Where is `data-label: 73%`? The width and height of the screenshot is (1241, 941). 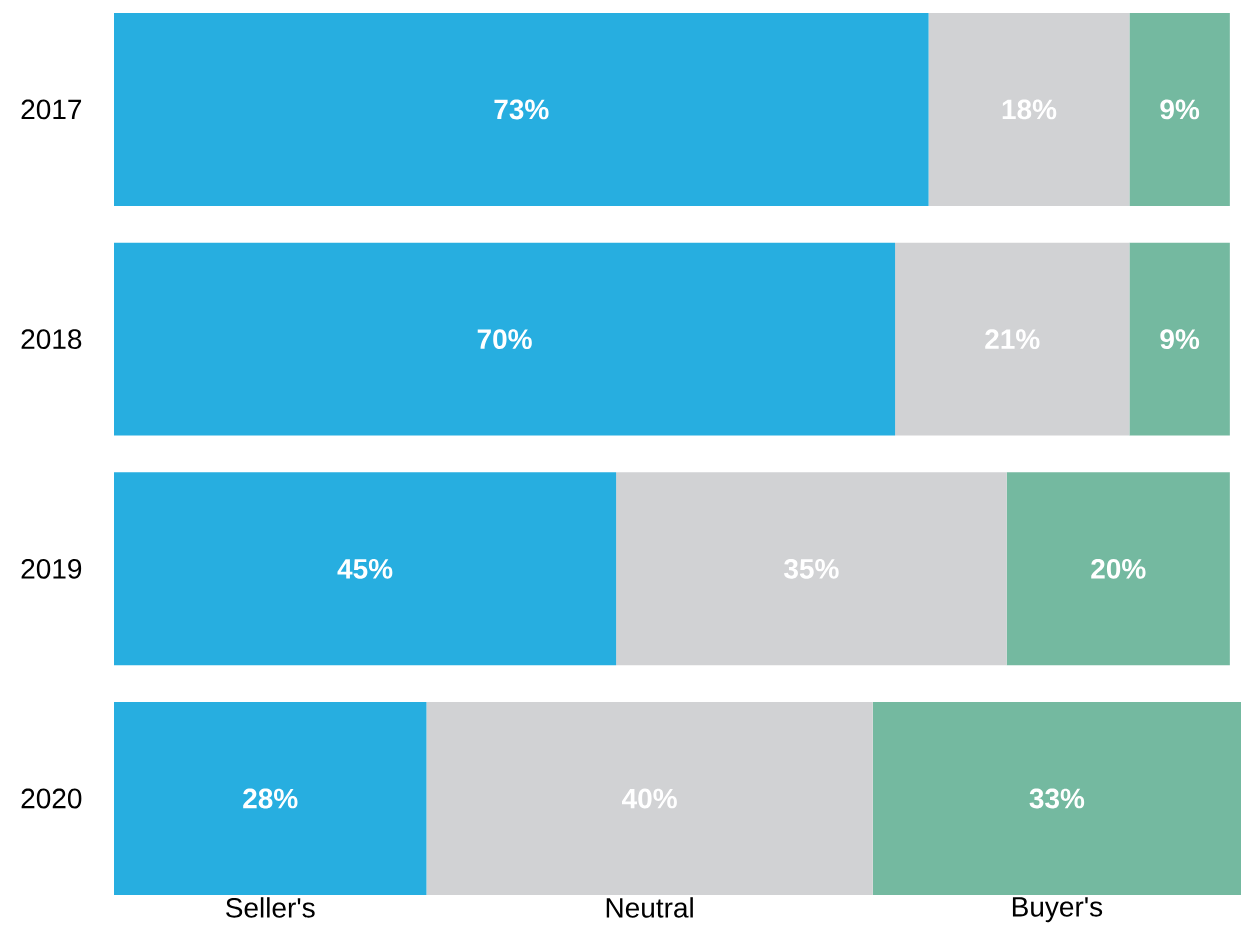
data-label: 73% is located at coordinates (521, 109).